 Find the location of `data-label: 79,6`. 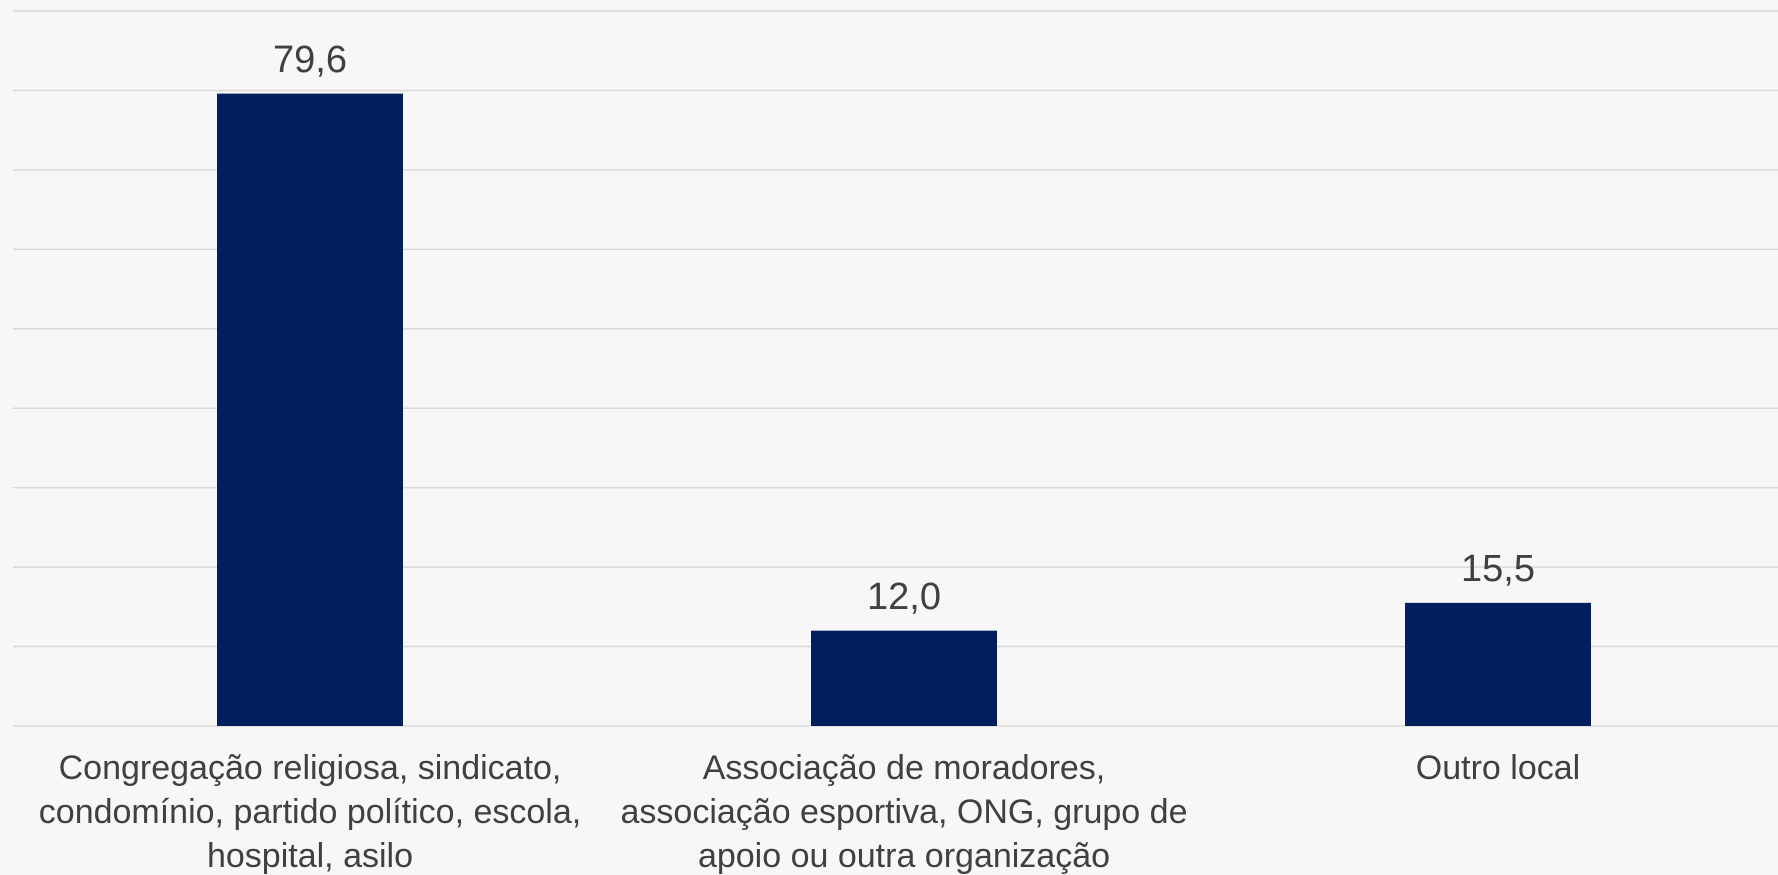

data-label: 79,6 is located at coordinates (310, 59).